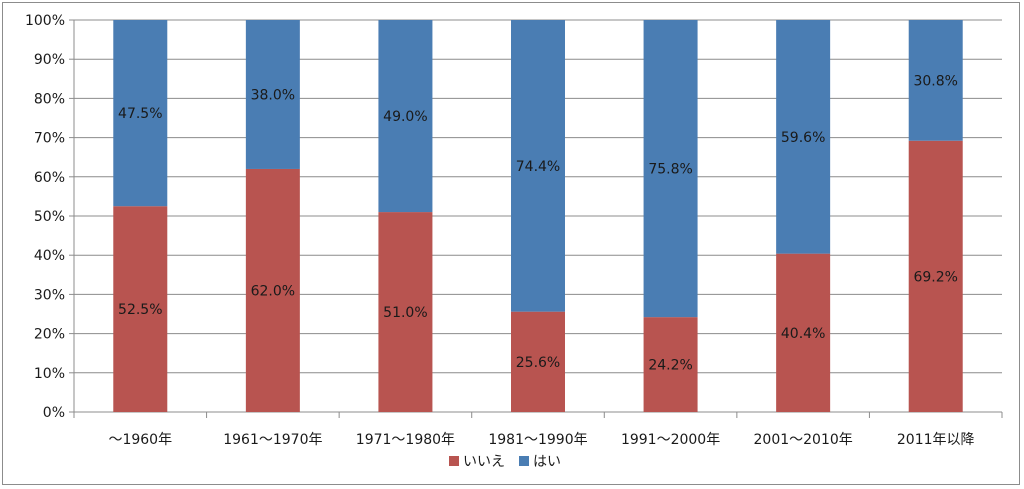  I want to click on data-label: 51.0%, so click(405, 313).